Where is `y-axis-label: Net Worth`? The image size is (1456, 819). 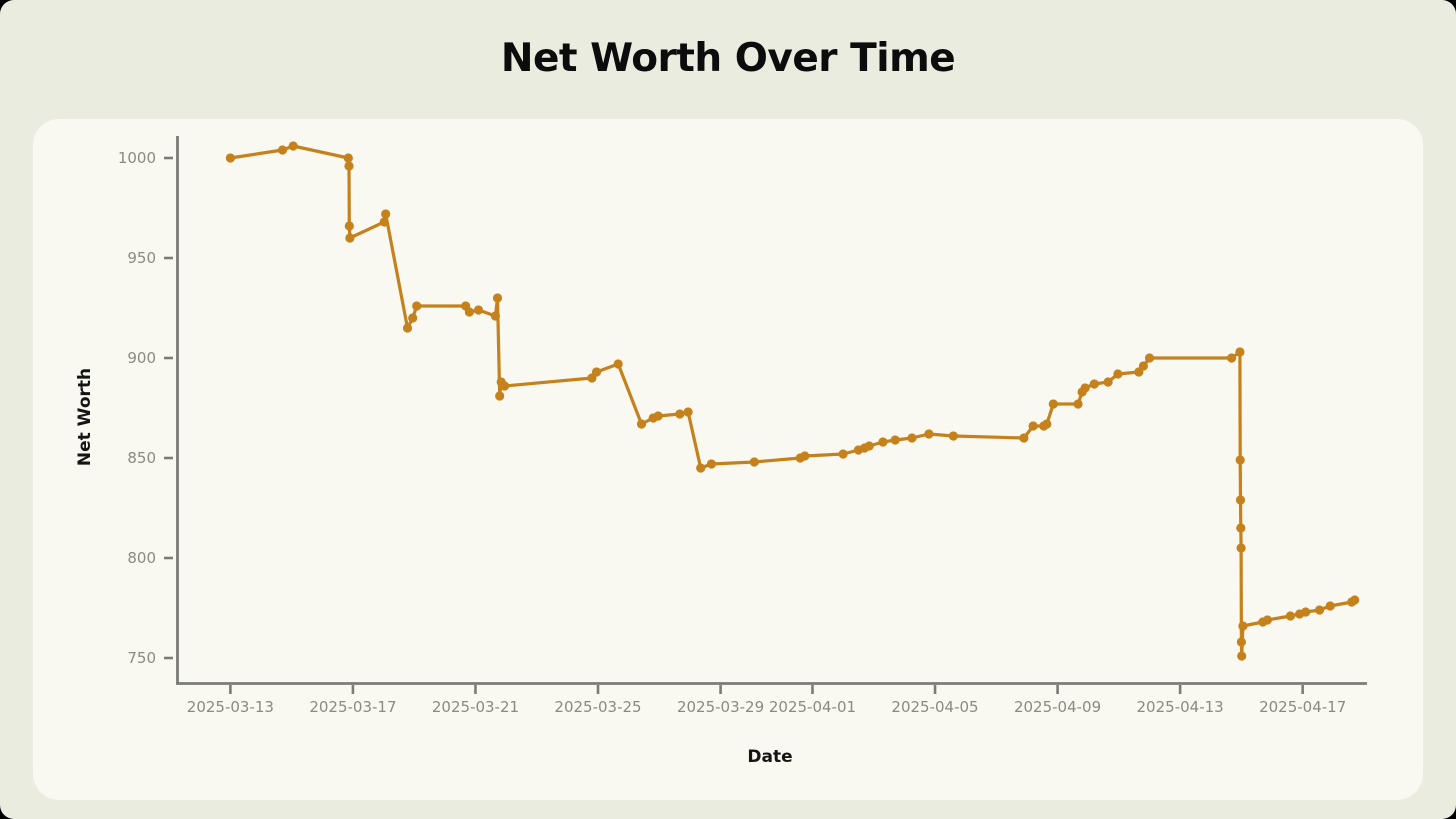
y-axis-label: Net Worth is located at coordinates (85, 417).